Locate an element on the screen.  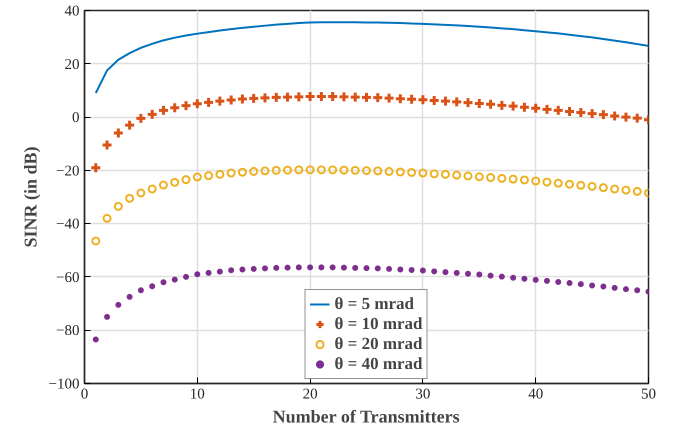
legend-label: θ = 5 mrad is located at coordinates (374, 304).